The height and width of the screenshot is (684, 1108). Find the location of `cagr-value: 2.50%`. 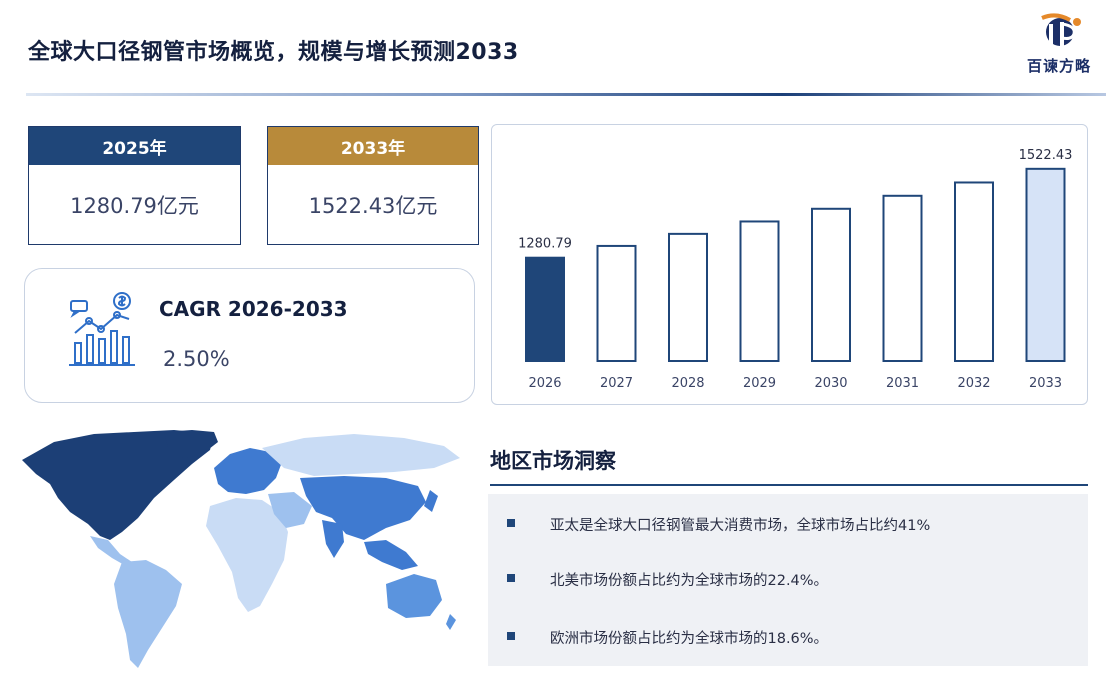

cagr-value: 2.50% is located at coordinates (196, 359).